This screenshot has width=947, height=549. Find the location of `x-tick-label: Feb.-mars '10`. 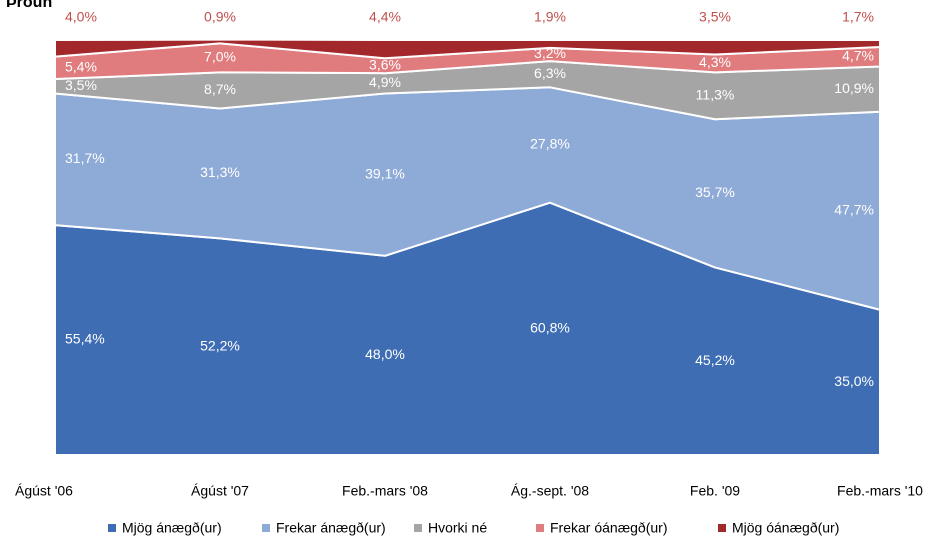

x-tick-label: Feb.-mars '10 is located at coordinates (880, 491).